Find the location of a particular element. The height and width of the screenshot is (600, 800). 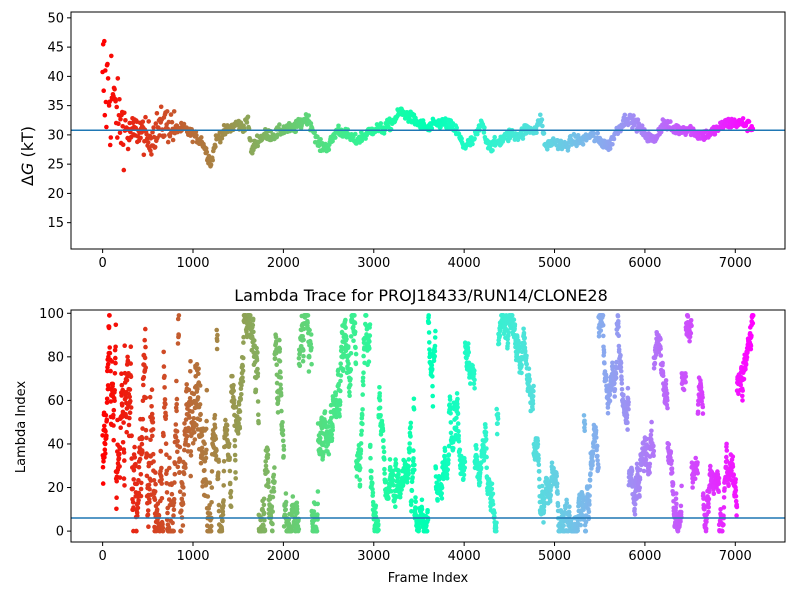

x-tick-label: 7000 is located at coordinates (735, 263).